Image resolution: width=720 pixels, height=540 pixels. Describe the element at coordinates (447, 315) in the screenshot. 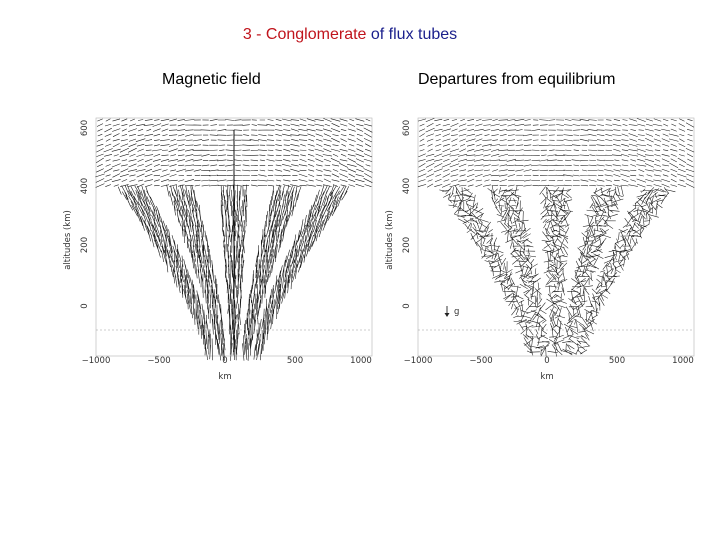

I see `arrowhead-icon` at that location.